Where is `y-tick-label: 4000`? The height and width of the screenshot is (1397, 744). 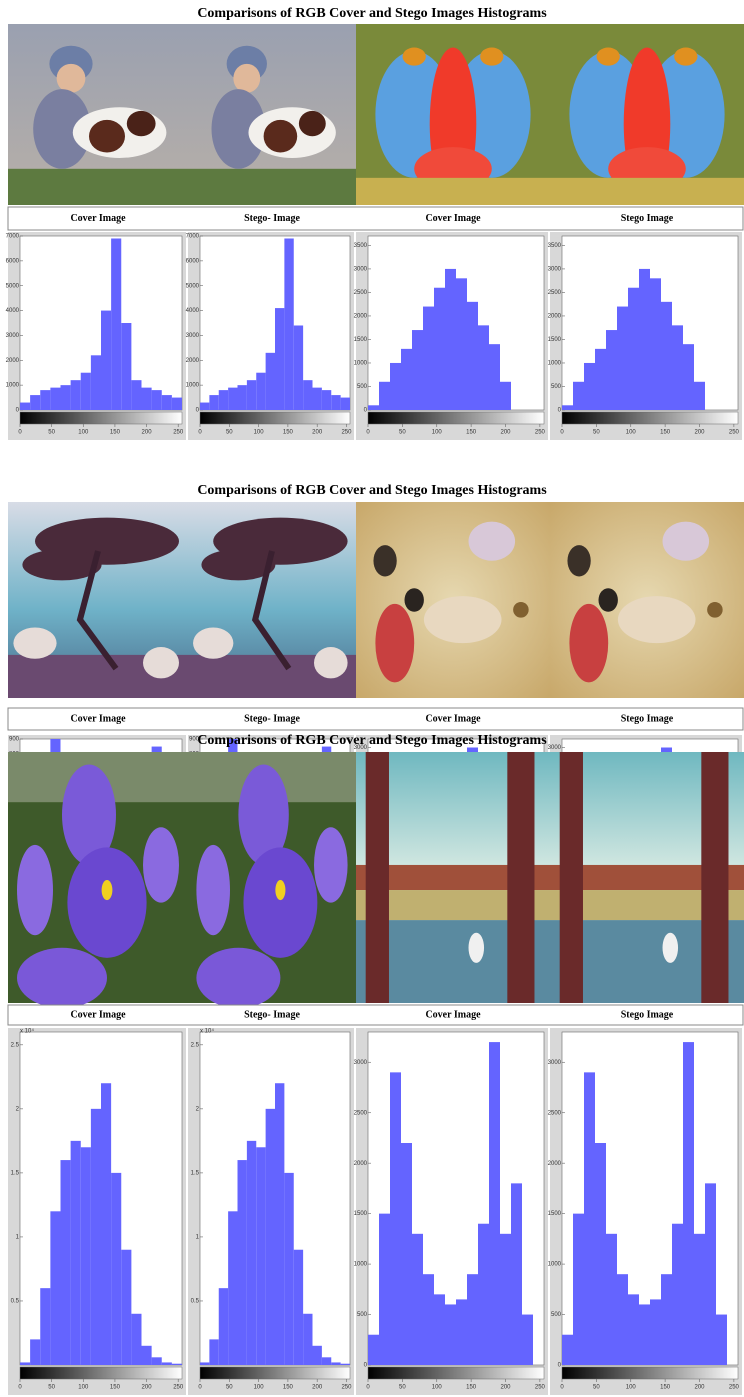 y-tick-label: 4000 is located at coordinates (193, 311).